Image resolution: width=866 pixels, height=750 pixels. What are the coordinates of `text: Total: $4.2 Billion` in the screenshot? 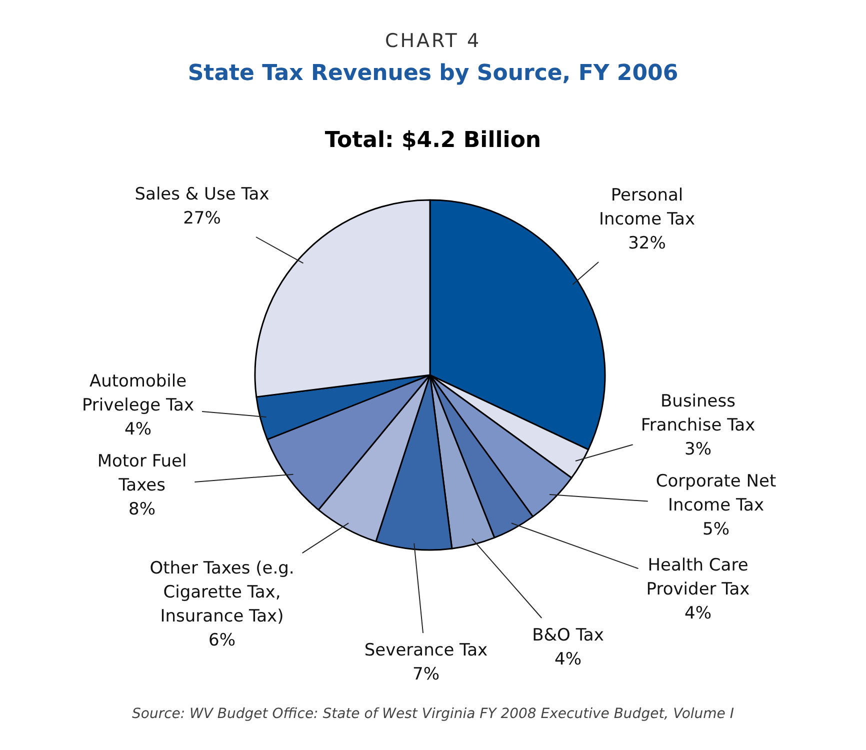 It's located at (433, 140).